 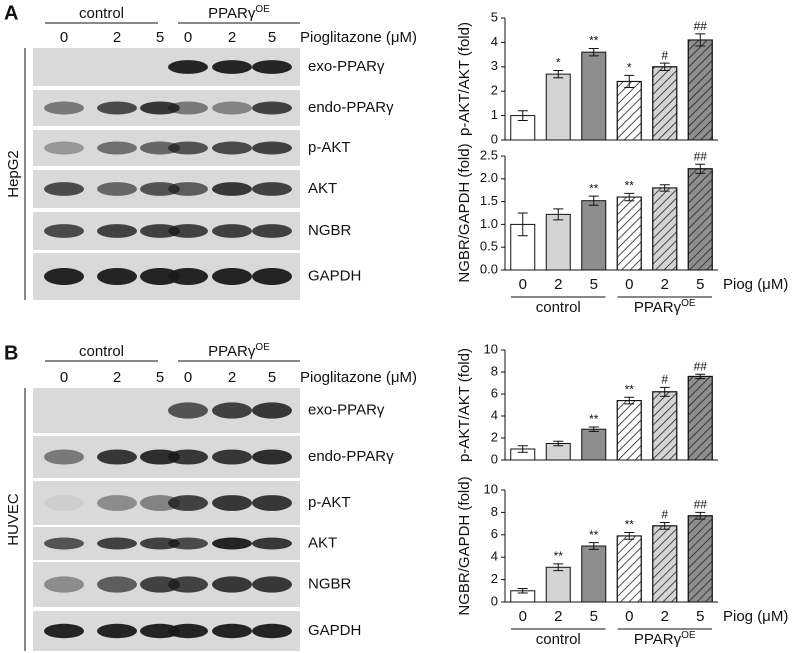 I want to click on lane-label: 2, so click(x=232, y=377).